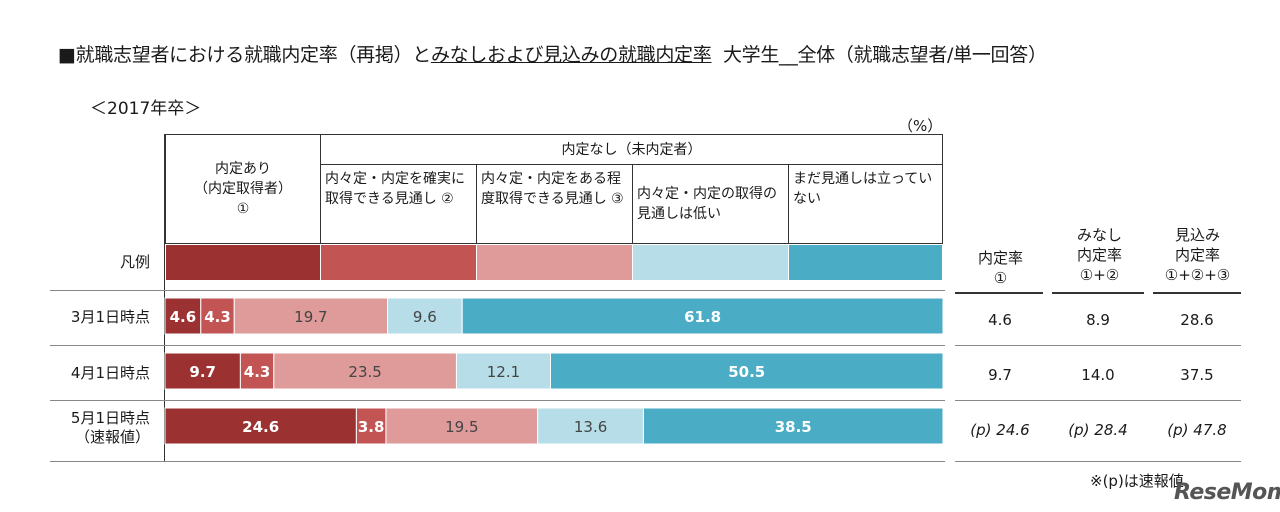  I want to click on header-naitei-ari: 内定あり （内定取得者） ①, so click(243, 189).